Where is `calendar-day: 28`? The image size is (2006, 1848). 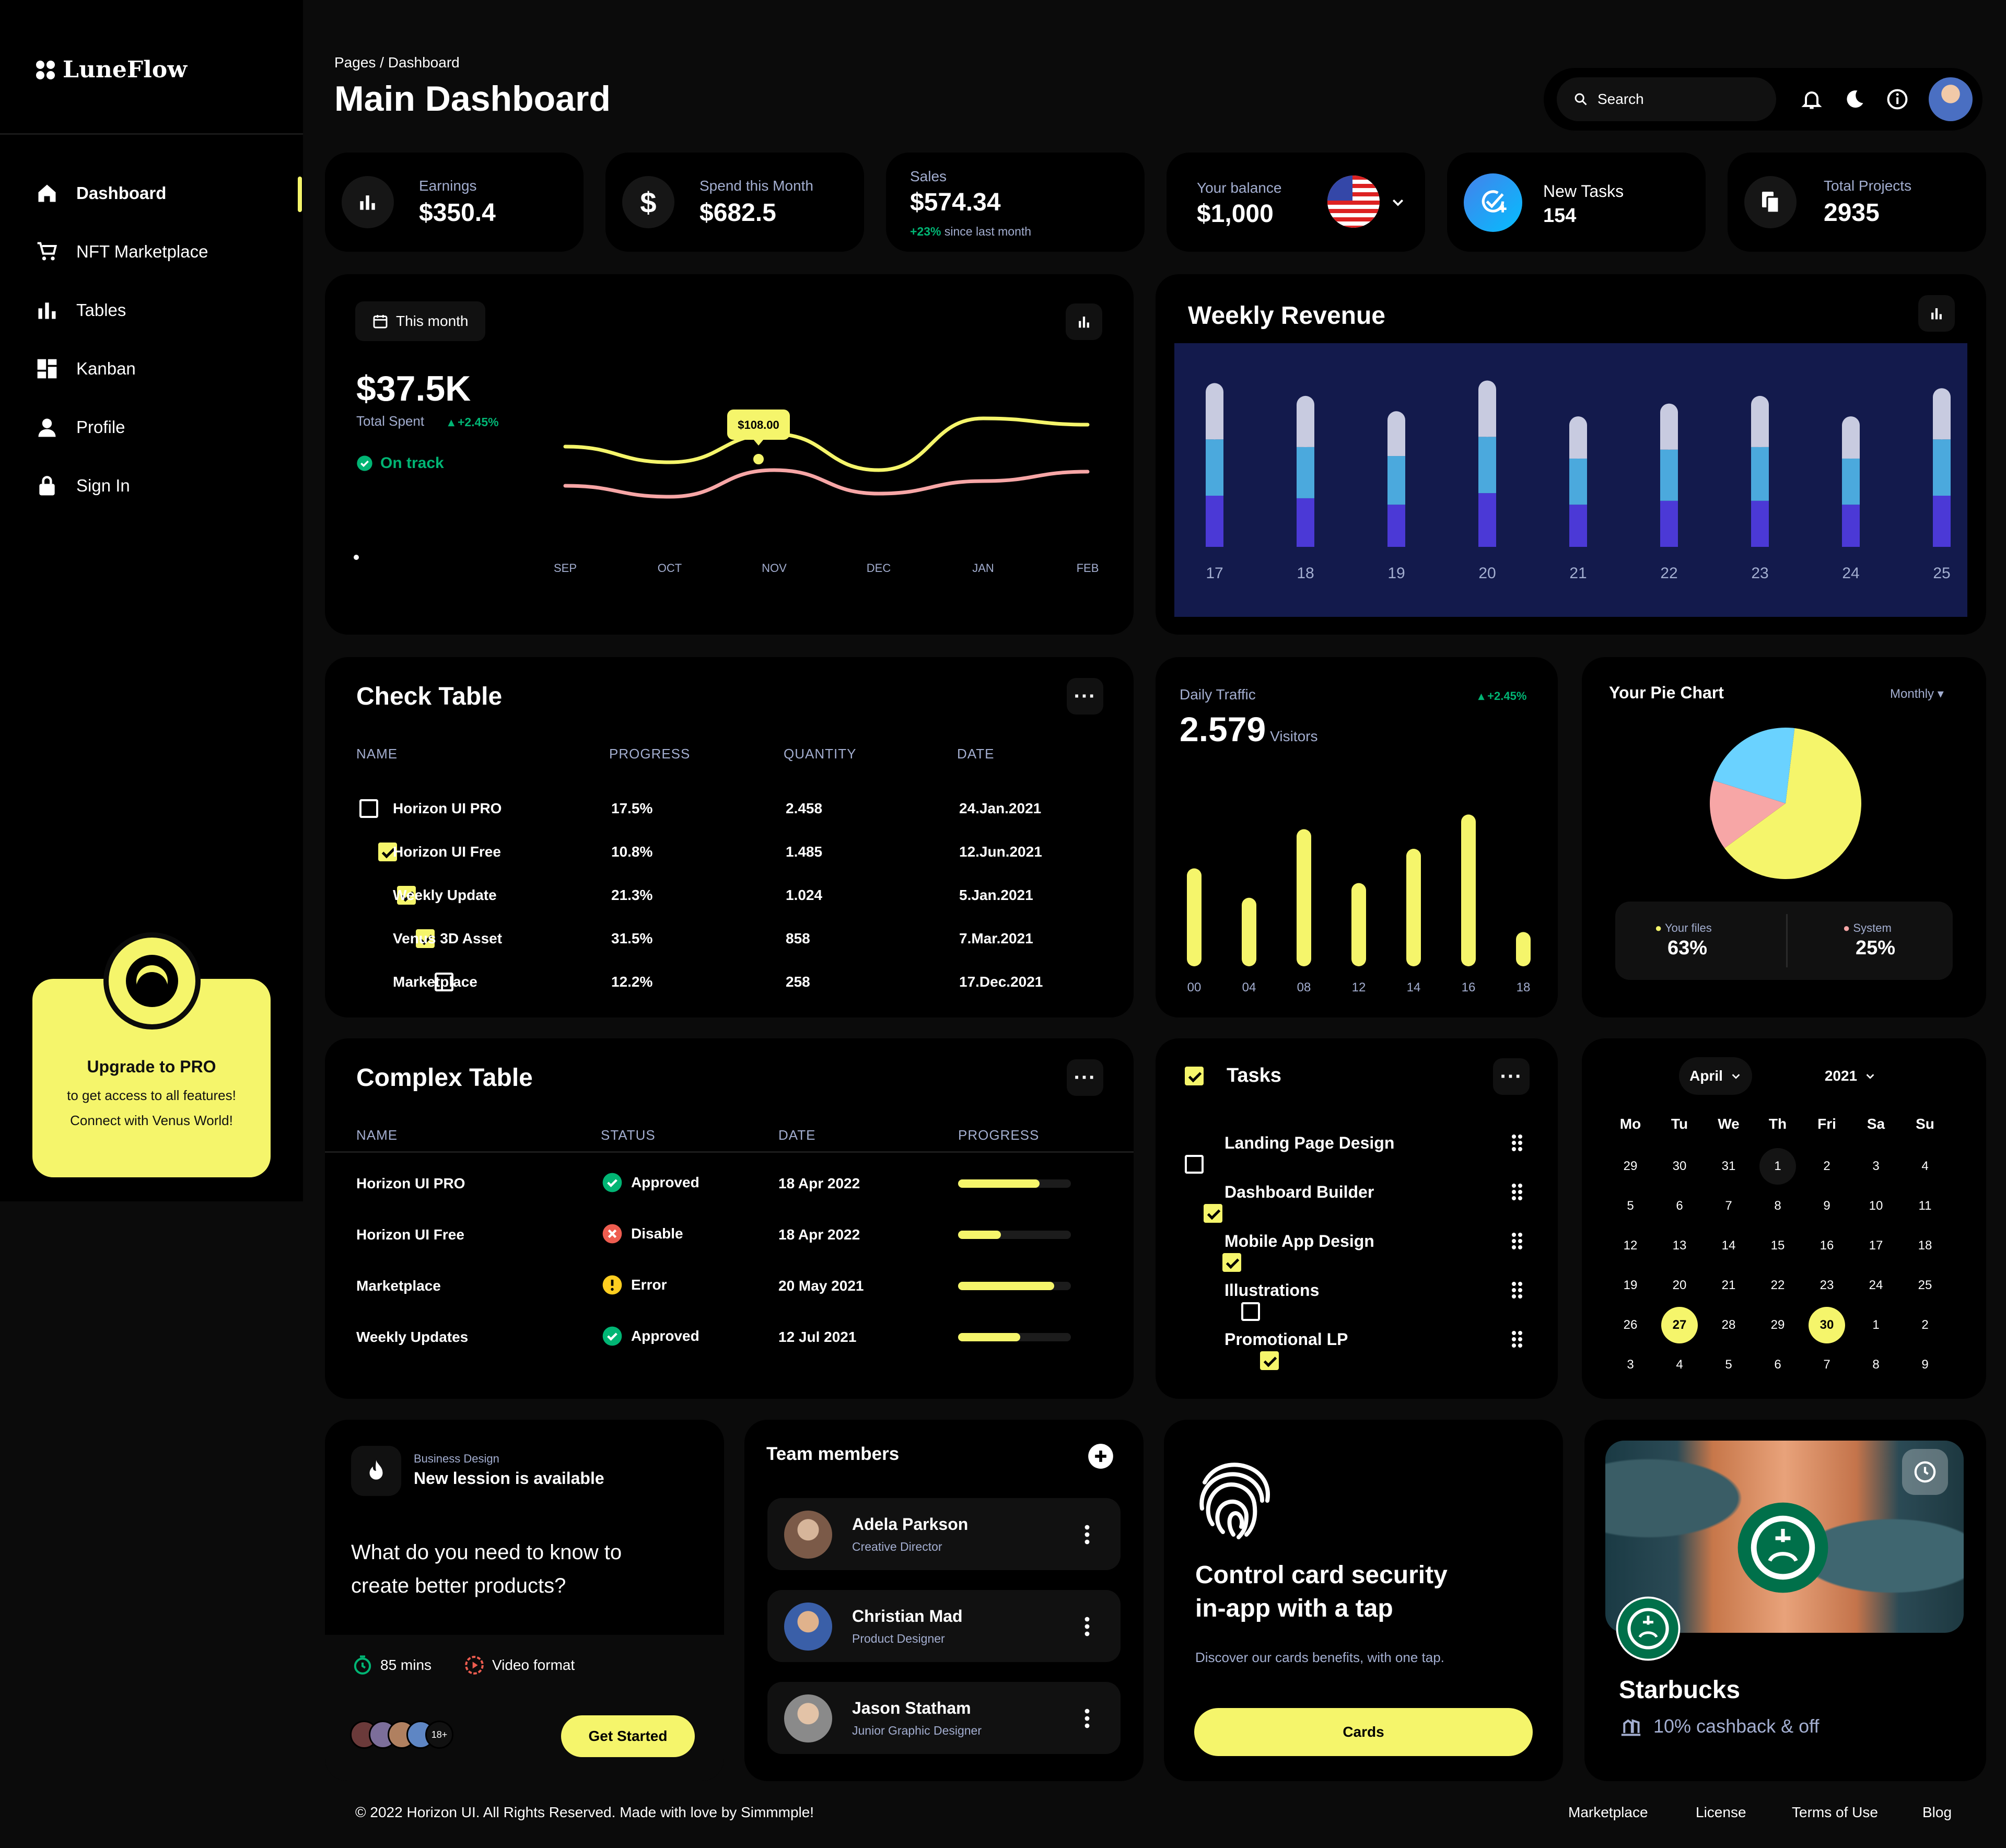 calendar-day: 28 is located at coordinates (1728, 1325).